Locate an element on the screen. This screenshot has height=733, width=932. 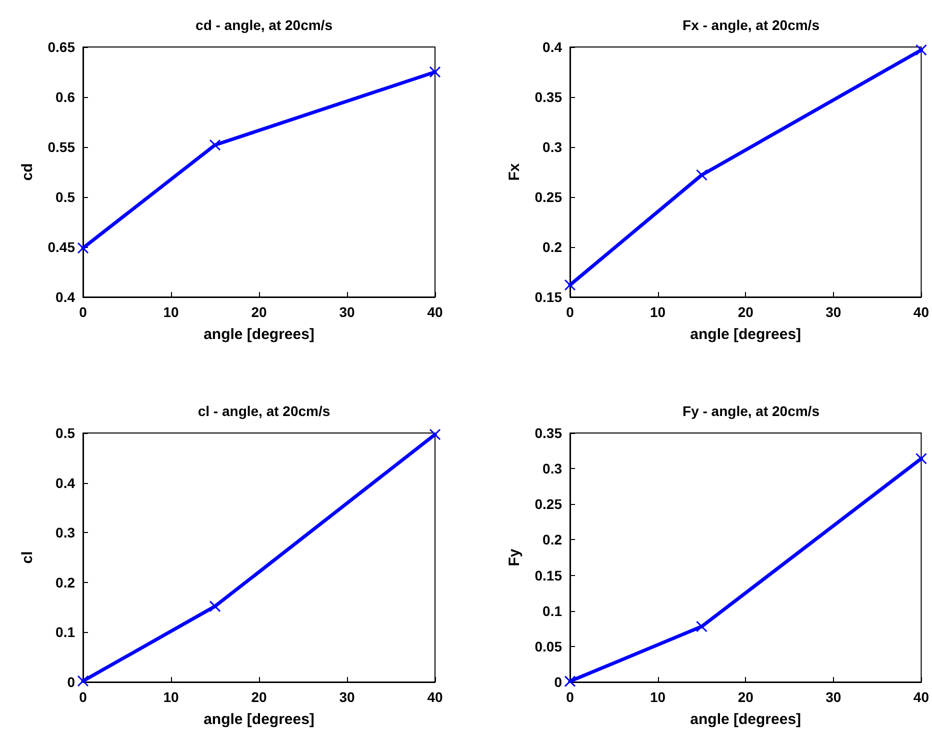
y-tick-label: 0.65 is located at coordinates (62, 47).